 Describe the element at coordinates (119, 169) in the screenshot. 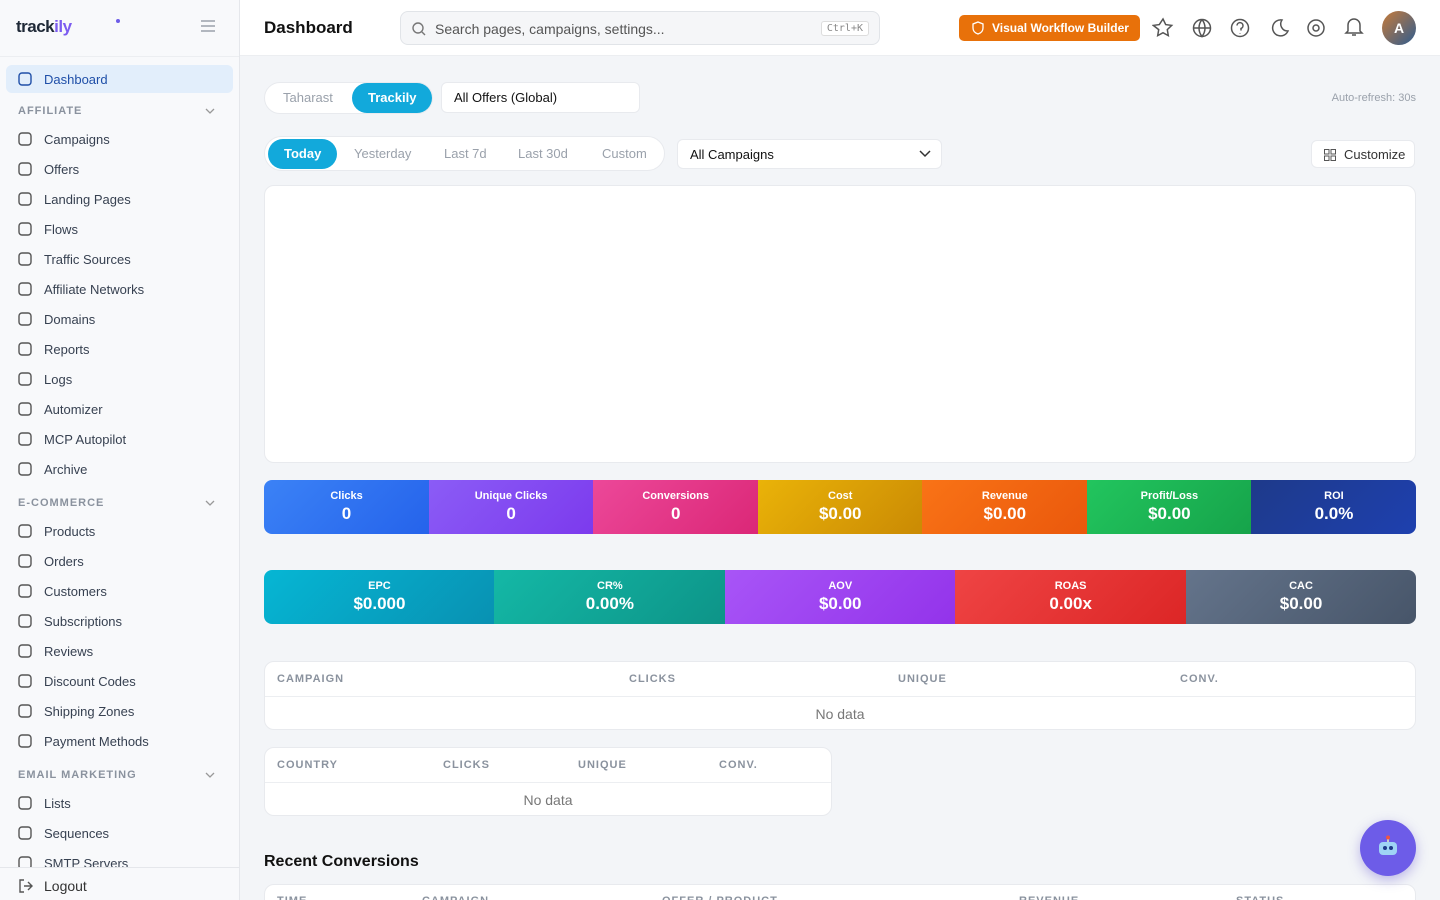

I see `nav-item: Offers` at that location.